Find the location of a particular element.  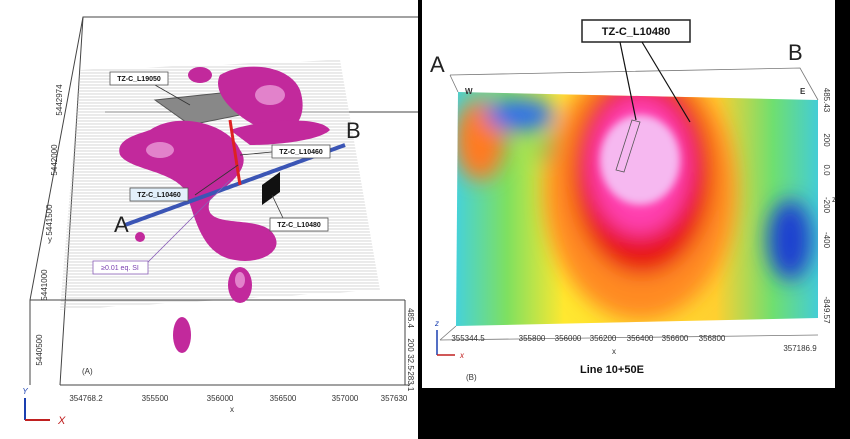

legend: ≥0.01 eq. SI is located at coordinates (120, 268).